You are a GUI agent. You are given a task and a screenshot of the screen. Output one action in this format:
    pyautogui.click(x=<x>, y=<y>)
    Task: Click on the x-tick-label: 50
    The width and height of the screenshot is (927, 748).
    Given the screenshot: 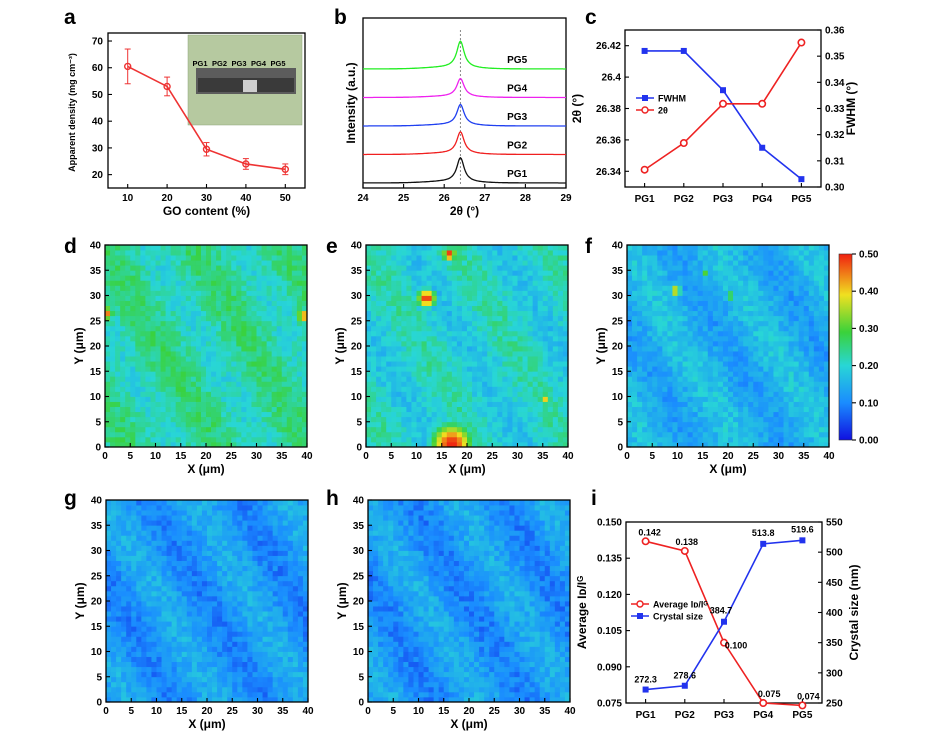 What is the action you would take?
    pyautogui.click(x=286, y=198)
    